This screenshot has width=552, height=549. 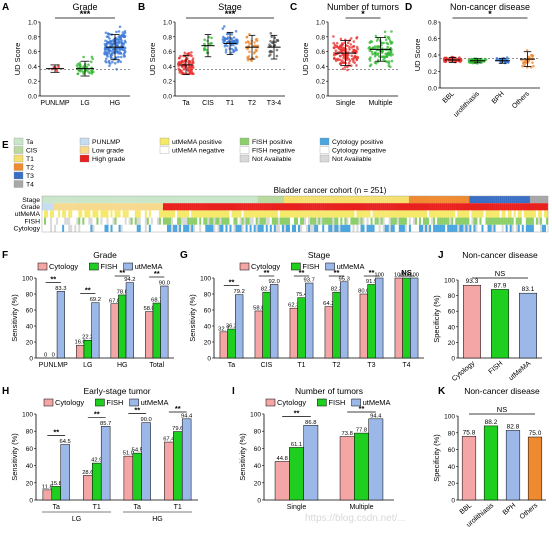 What do you see at coordinates (197, 142) in the screenshot?
I see `legend-label-utmema: utMeMA positive` at bounding box center [197, 142].